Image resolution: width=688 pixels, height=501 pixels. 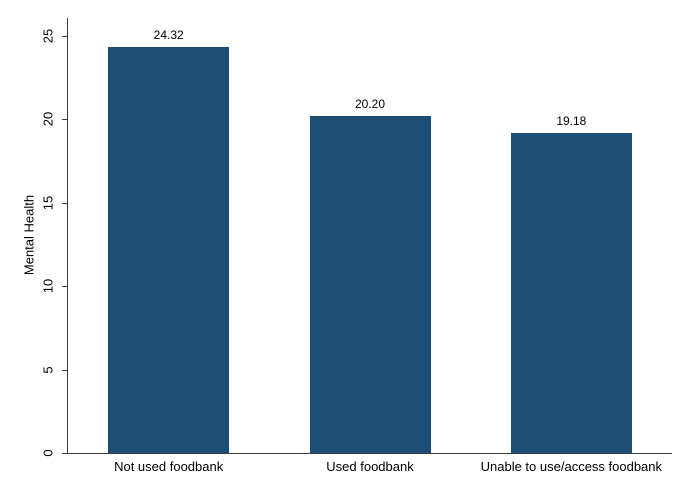 I want to click on y-tick-label: 5, so click(x=48, y=370).